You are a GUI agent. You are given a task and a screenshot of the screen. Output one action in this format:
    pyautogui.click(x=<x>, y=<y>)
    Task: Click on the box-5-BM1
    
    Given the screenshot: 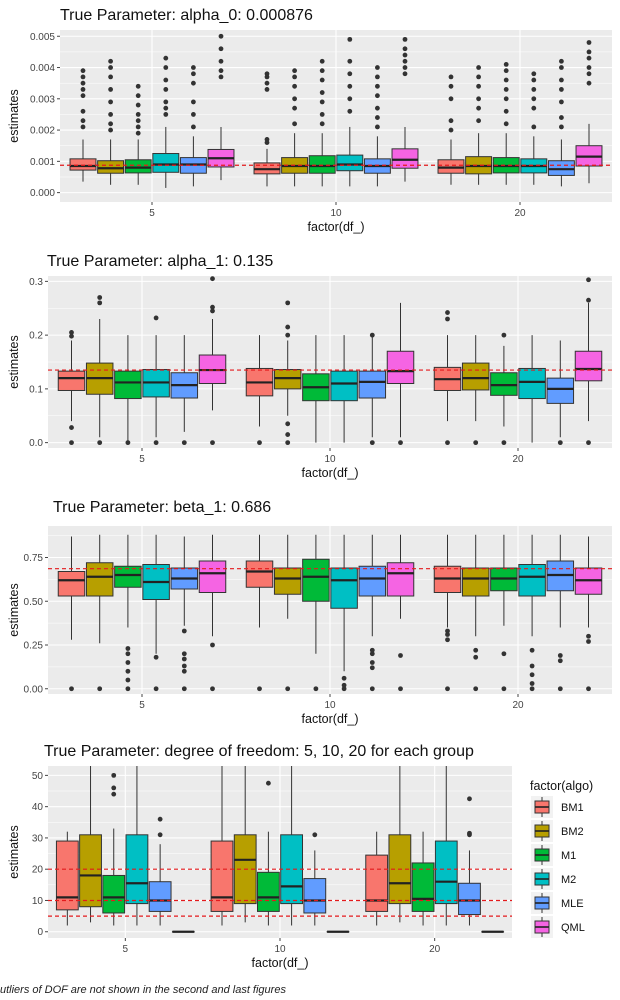 What is the action you would take?
    pyautogui.click(x=67, y=878)
    